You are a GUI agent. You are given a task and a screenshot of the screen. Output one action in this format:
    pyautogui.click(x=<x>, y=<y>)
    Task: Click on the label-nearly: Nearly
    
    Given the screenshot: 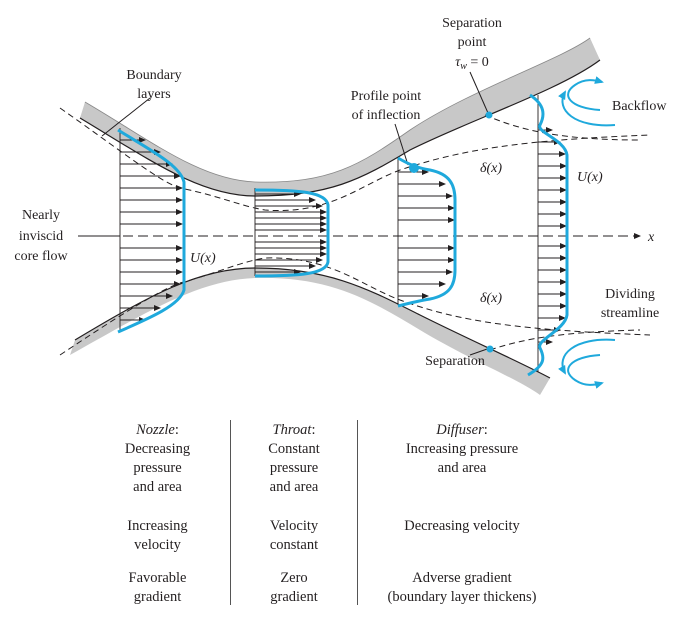 What is the action you would take?
    pyautogui.click(x=41, y=215)
    